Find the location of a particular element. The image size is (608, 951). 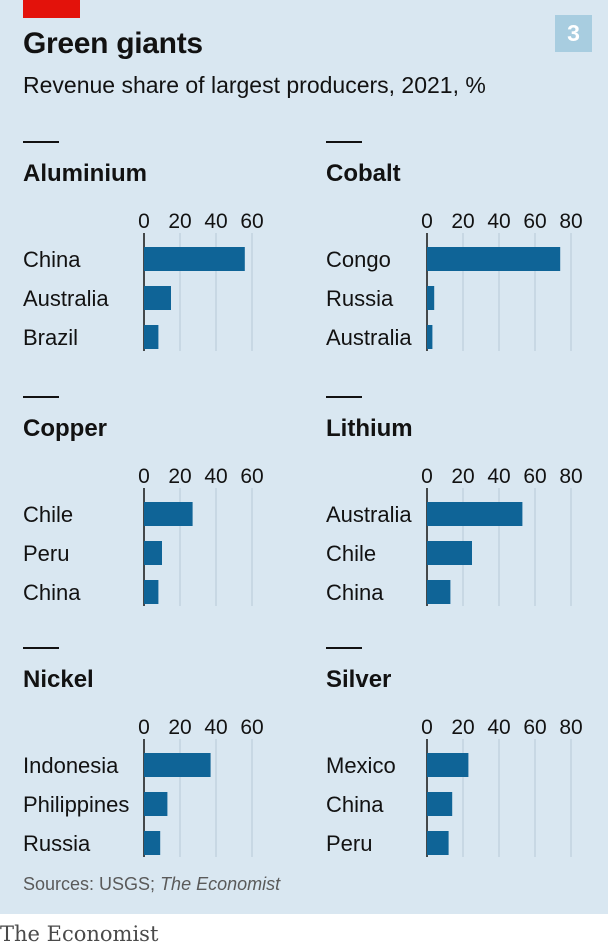

brand-red-tag is located at coordinates (51, 9).